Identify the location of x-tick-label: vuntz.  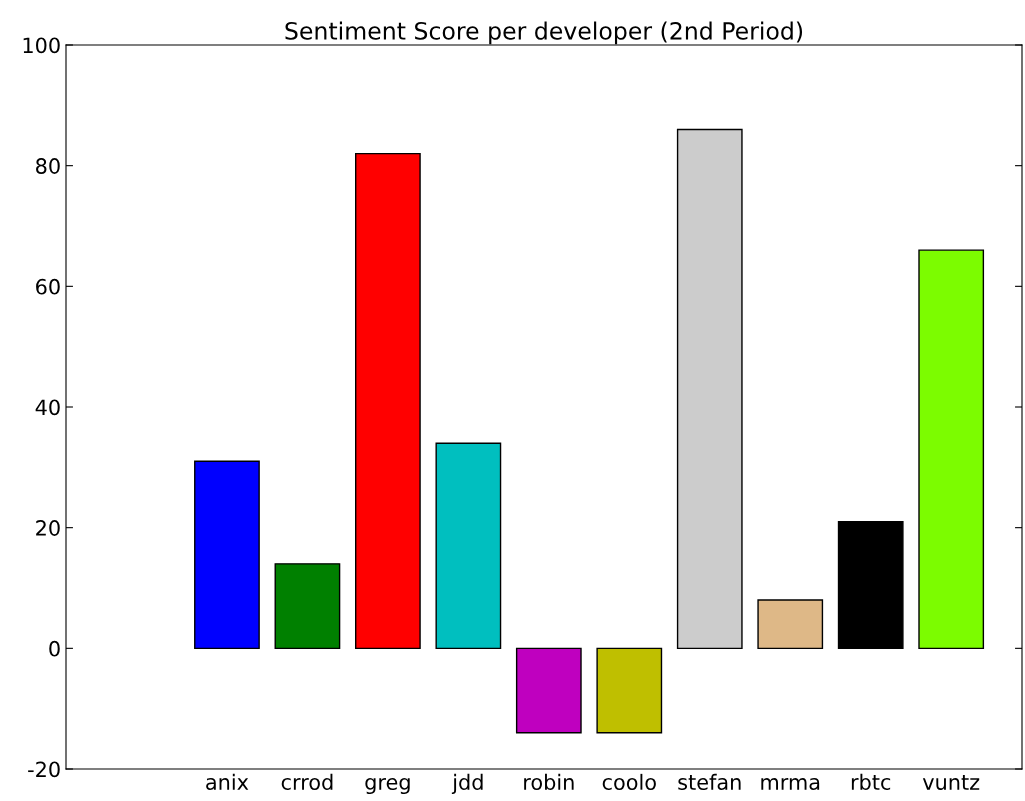
(951, 782).